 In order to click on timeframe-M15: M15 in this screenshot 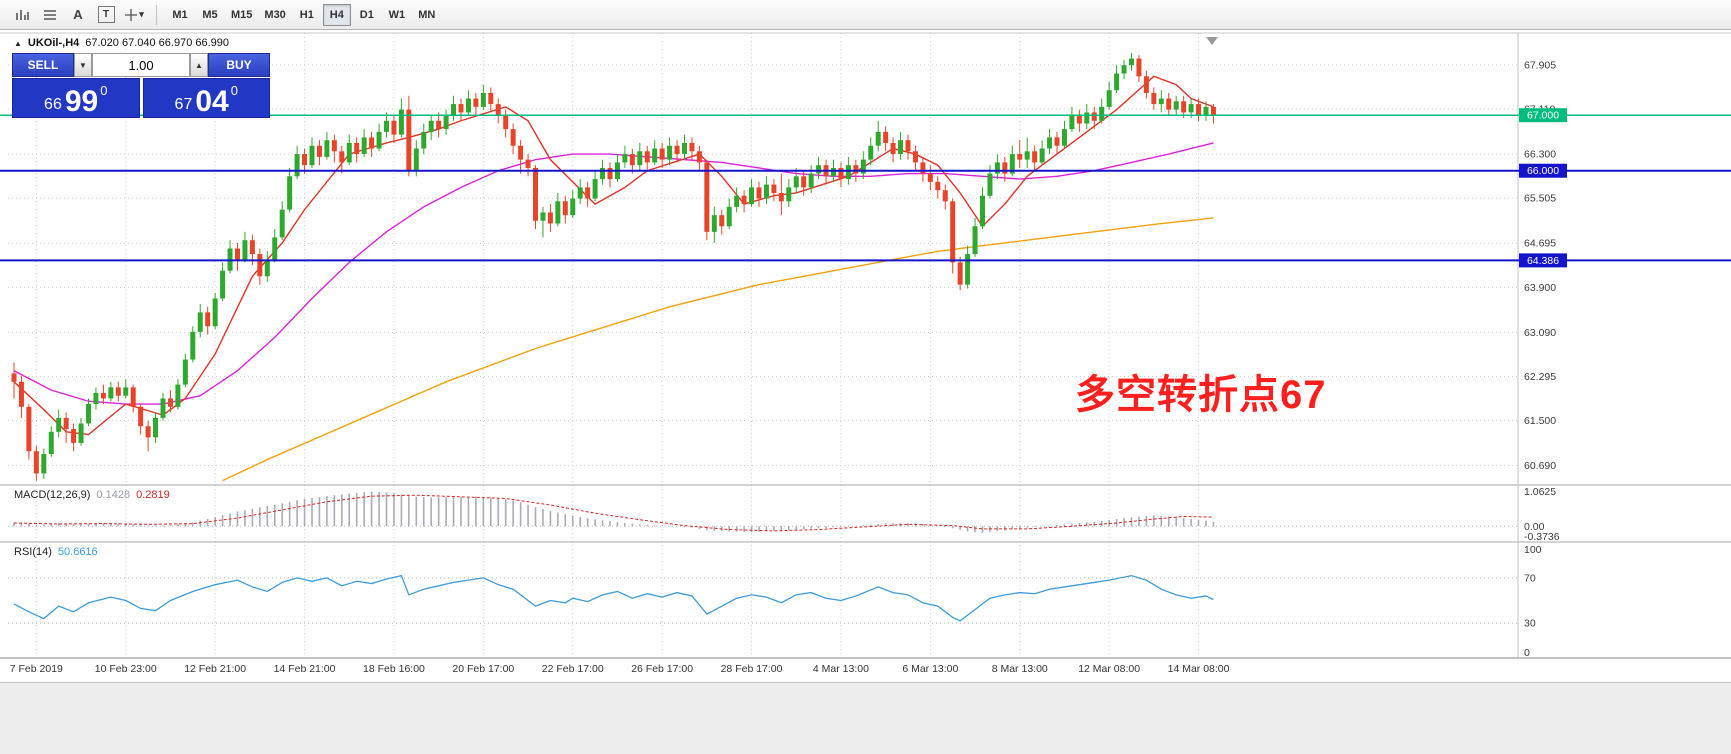, I will do `click(241, 15)`.